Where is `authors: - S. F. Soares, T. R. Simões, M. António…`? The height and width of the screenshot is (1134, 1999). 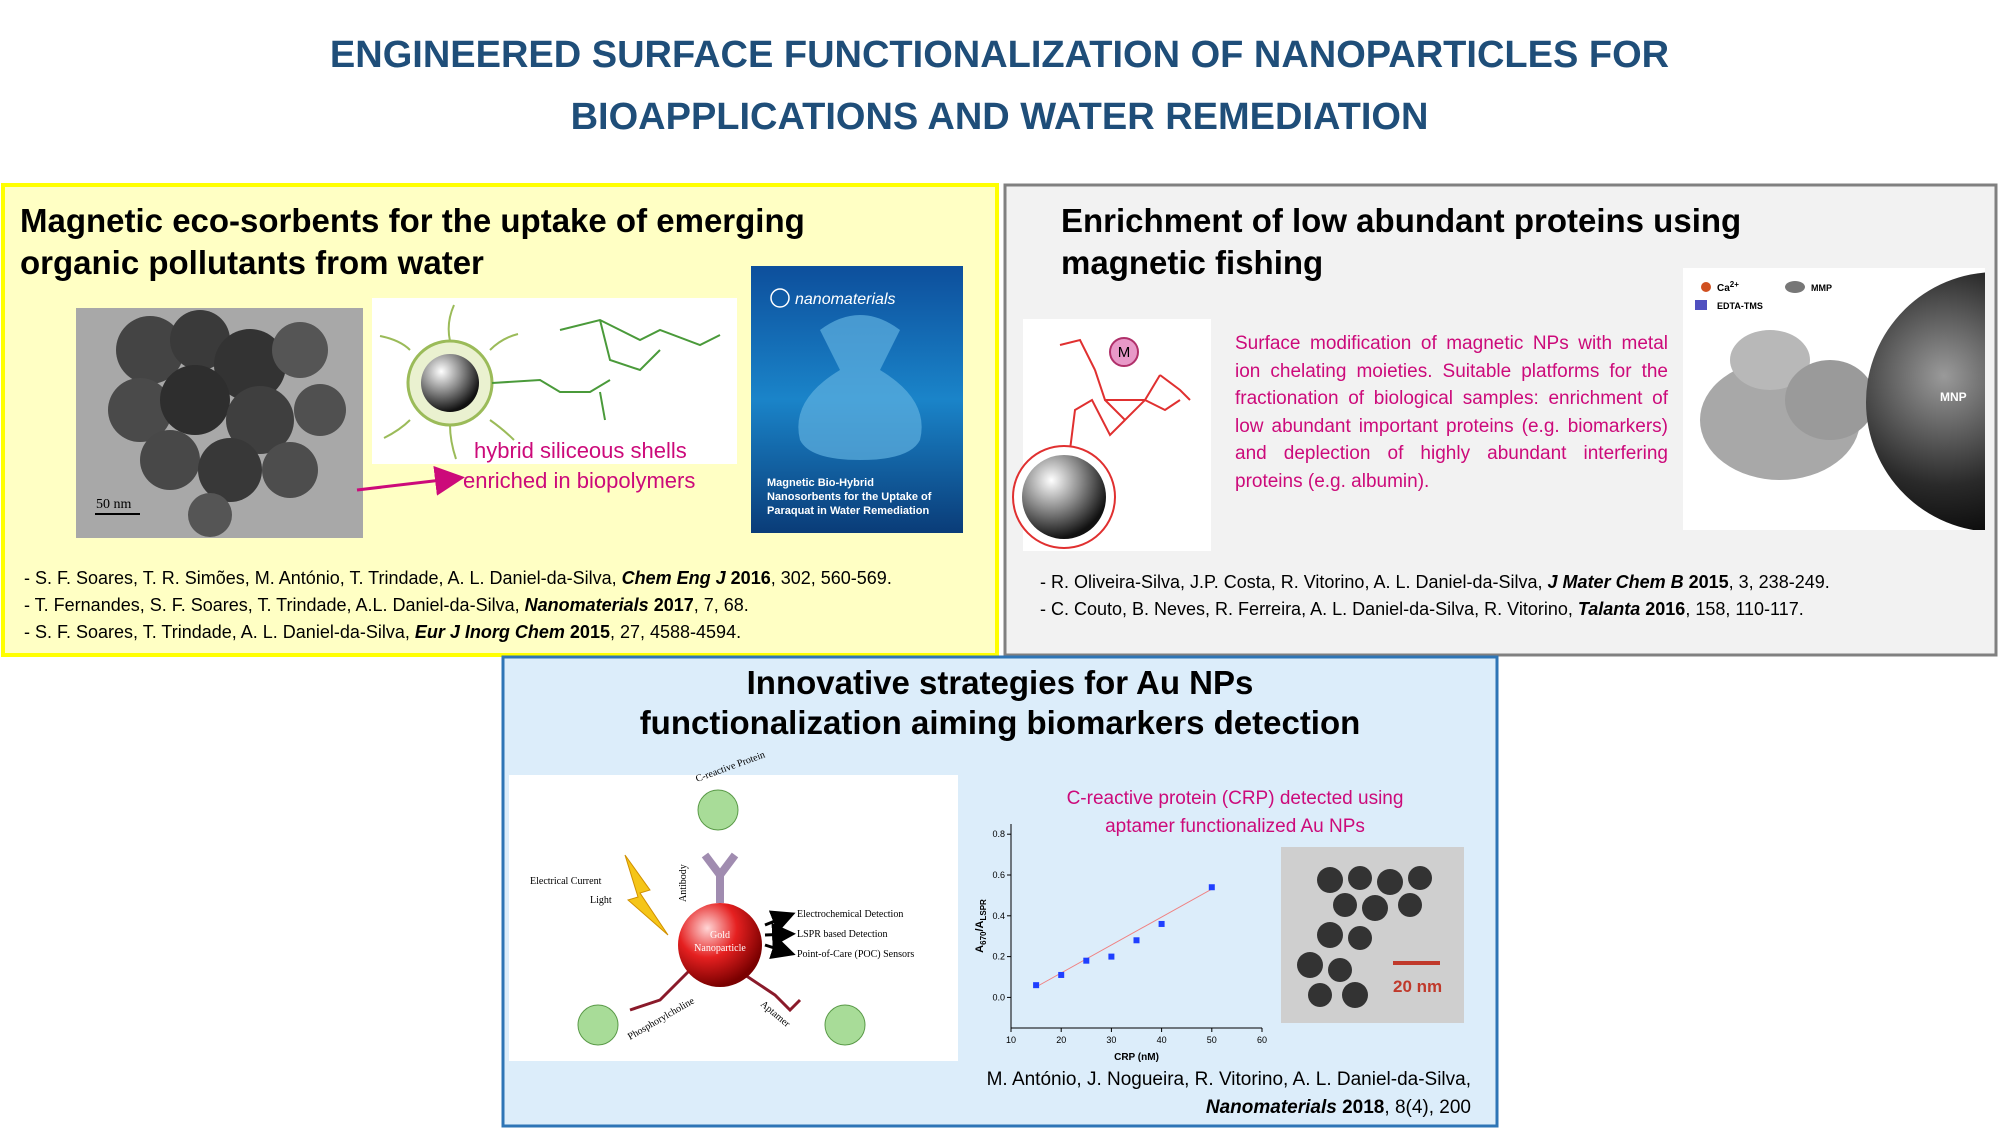
authors: - S. F. Soares, T. R. Simões, M. António… is located at coordinates (320, 578).